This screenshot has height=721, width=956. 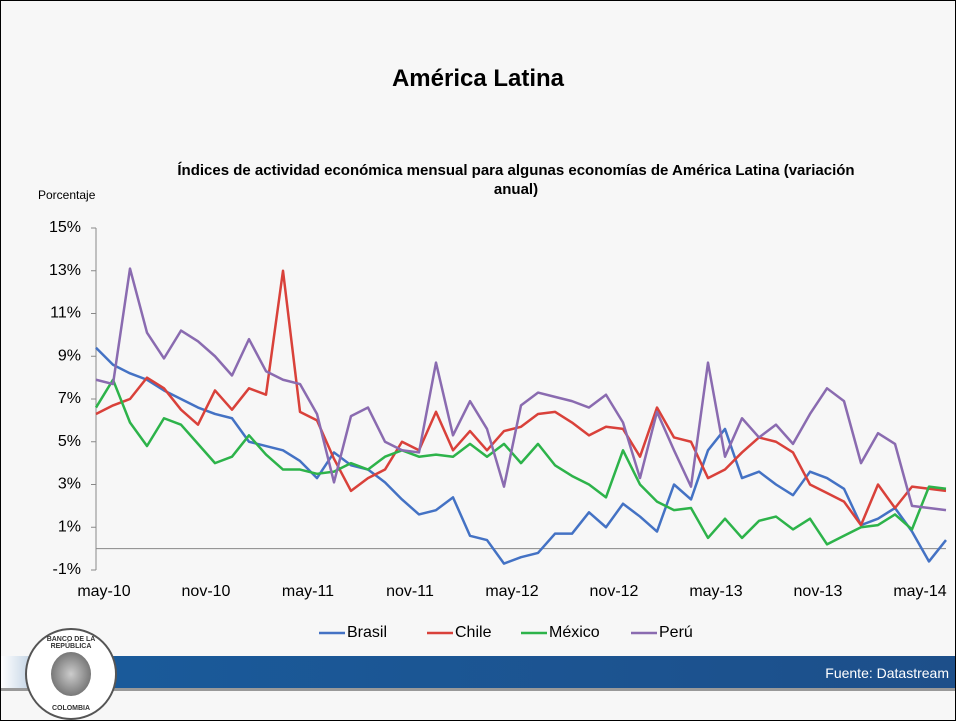 What do you see at coordinates (67, 569) in the screenshot?
I see `y-tick-label: -1%` at bounding box center [67, 569].